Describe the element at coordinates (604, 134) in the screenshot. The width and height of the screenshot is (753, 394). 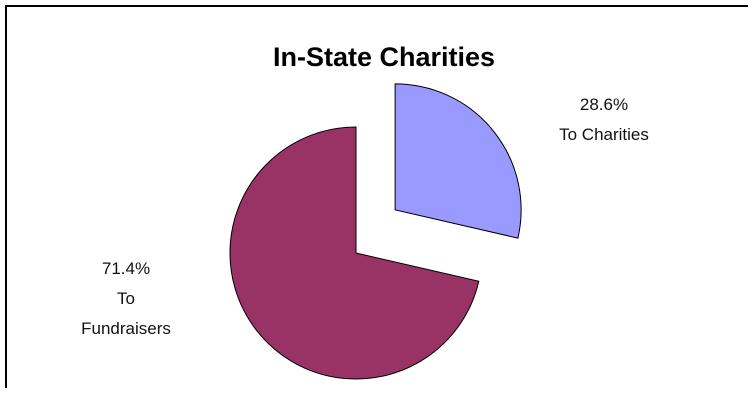
I see `slice-label-text-0-0: To Charities` at that location.